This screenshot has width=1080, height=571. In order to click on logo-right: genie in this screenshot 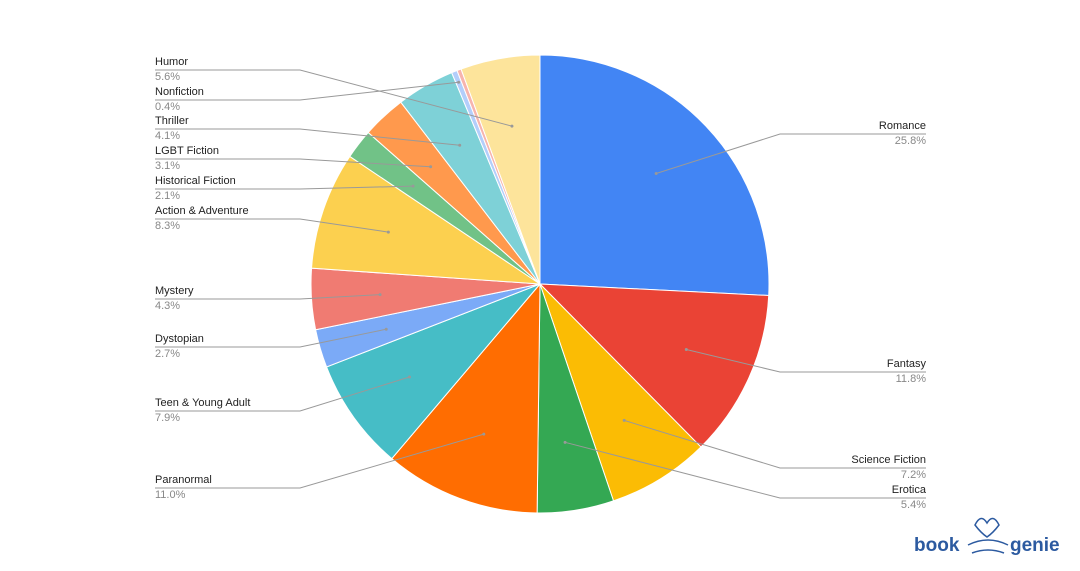, I will do `click(1035, 545)`.